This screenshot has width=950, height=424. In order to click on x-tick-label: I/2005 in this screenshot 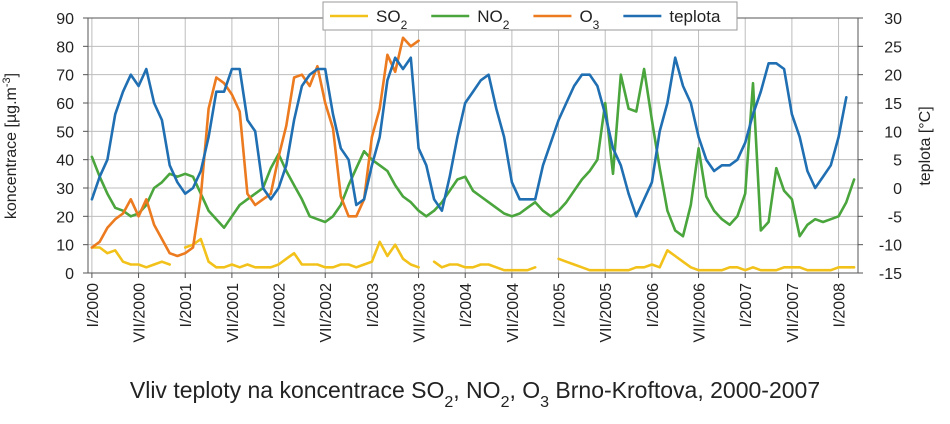, I will do `click(560, 305)`.